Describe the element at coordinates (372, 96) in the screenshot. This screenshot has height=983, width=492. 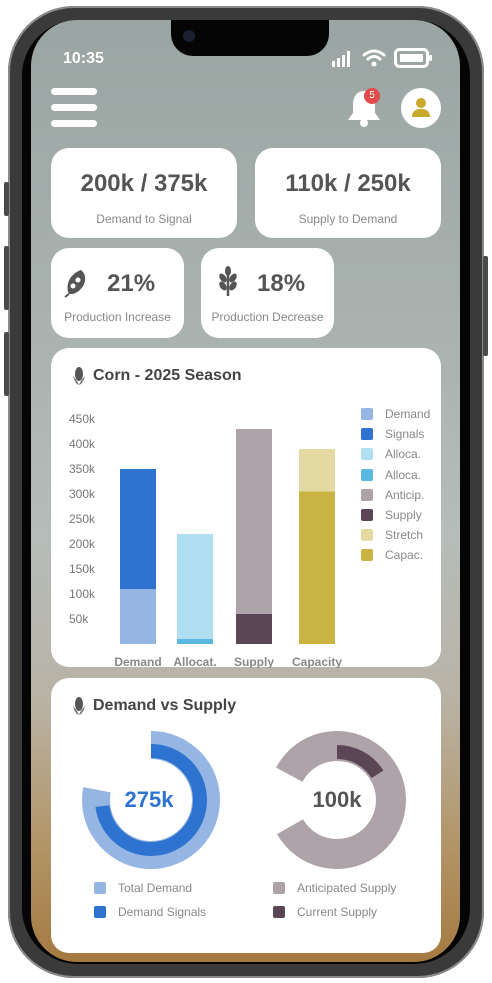
I see `notification-badge: 5` at that location.